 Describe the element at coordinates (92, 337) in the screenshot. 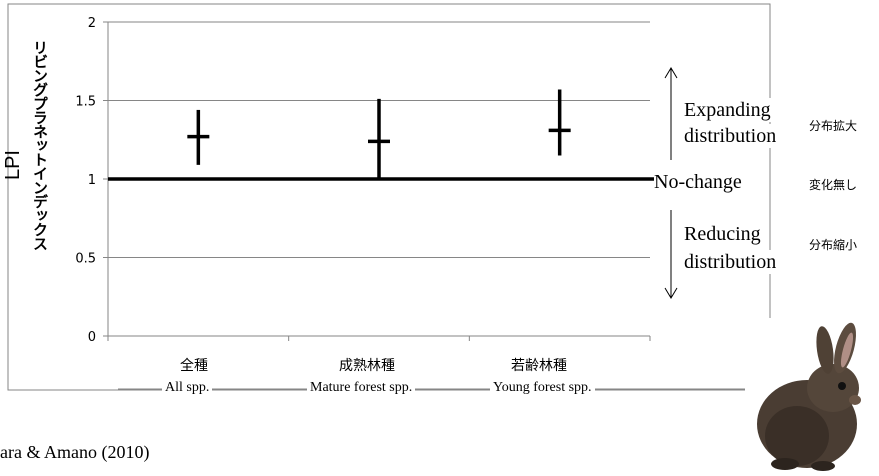

I see `y-tick-label: 0` at that location.